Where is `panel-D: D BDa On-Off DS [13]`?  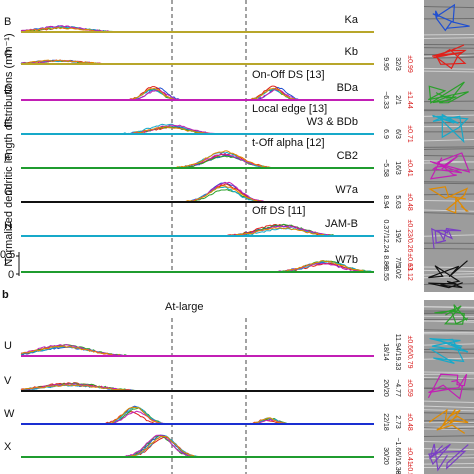
panel-D: D BDa On-Off DS [13] is located at coordinates (189, 85).